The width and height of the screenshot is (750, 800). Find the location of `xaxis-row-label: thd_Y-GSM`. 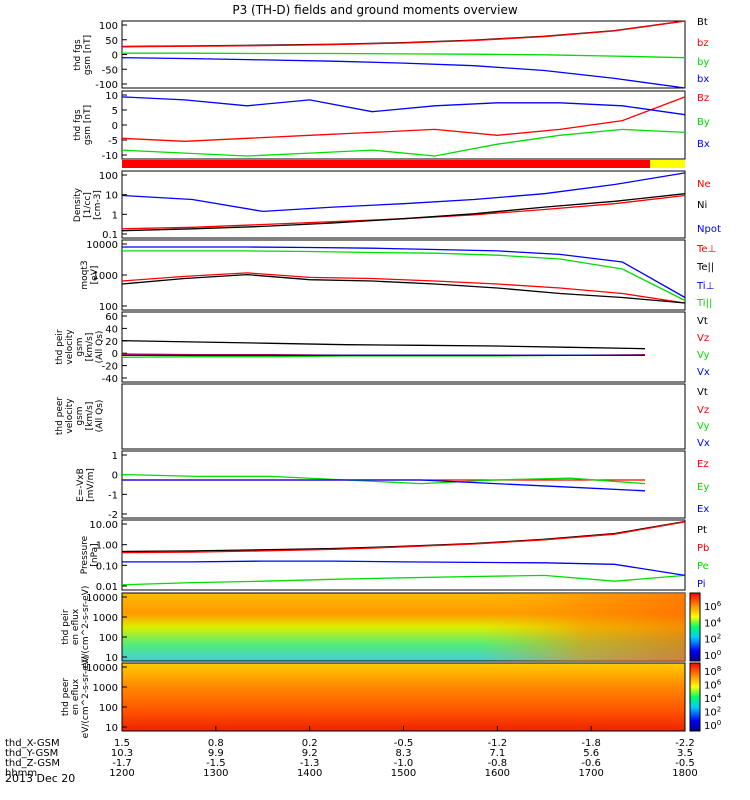

xaxis-row-label: thd_Y-GSM is located at coordinates (31, 753).